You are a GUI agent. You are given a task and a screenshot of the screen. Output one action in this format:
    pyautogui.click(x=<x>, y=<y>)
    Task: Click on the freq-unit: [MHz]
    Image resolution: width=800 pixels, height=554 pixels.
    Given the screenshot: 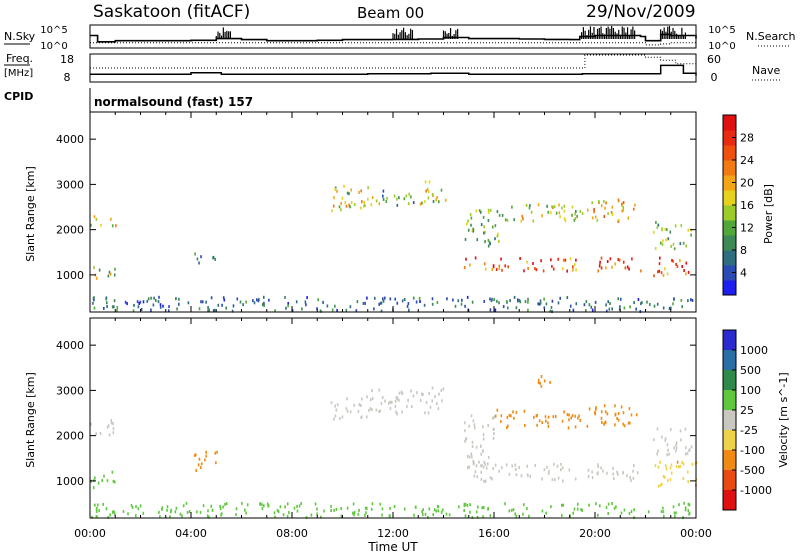 What is the action you would take?
    pyautogui.click(x=18, y=73)
    